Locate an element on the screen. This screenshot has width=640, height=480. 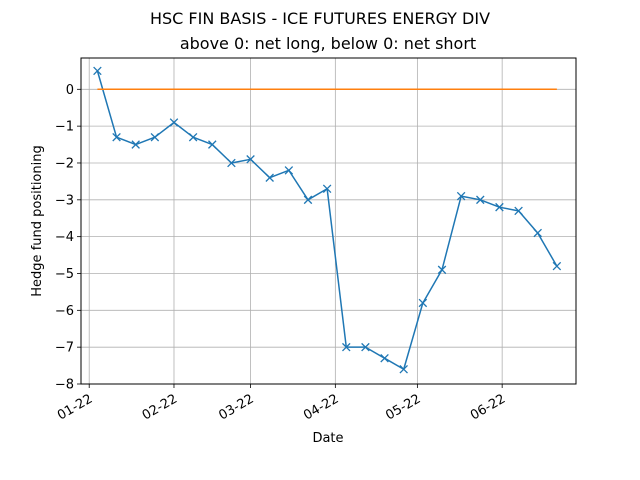
y-tick-label: −1 is located at coordinates (64, 127).